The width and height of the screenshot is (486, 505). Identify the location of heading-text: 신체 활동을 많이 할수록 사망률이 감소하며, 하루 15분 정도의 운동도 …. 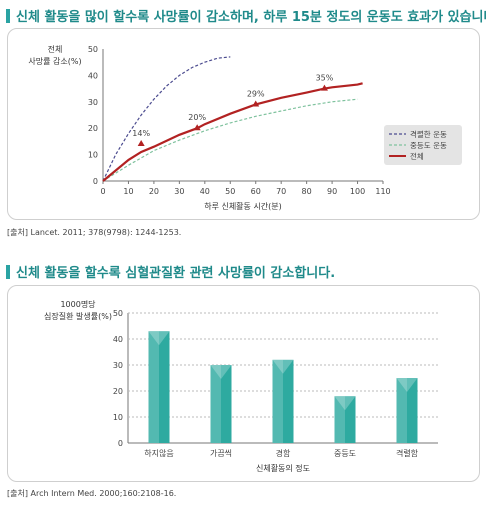
(251, 17).